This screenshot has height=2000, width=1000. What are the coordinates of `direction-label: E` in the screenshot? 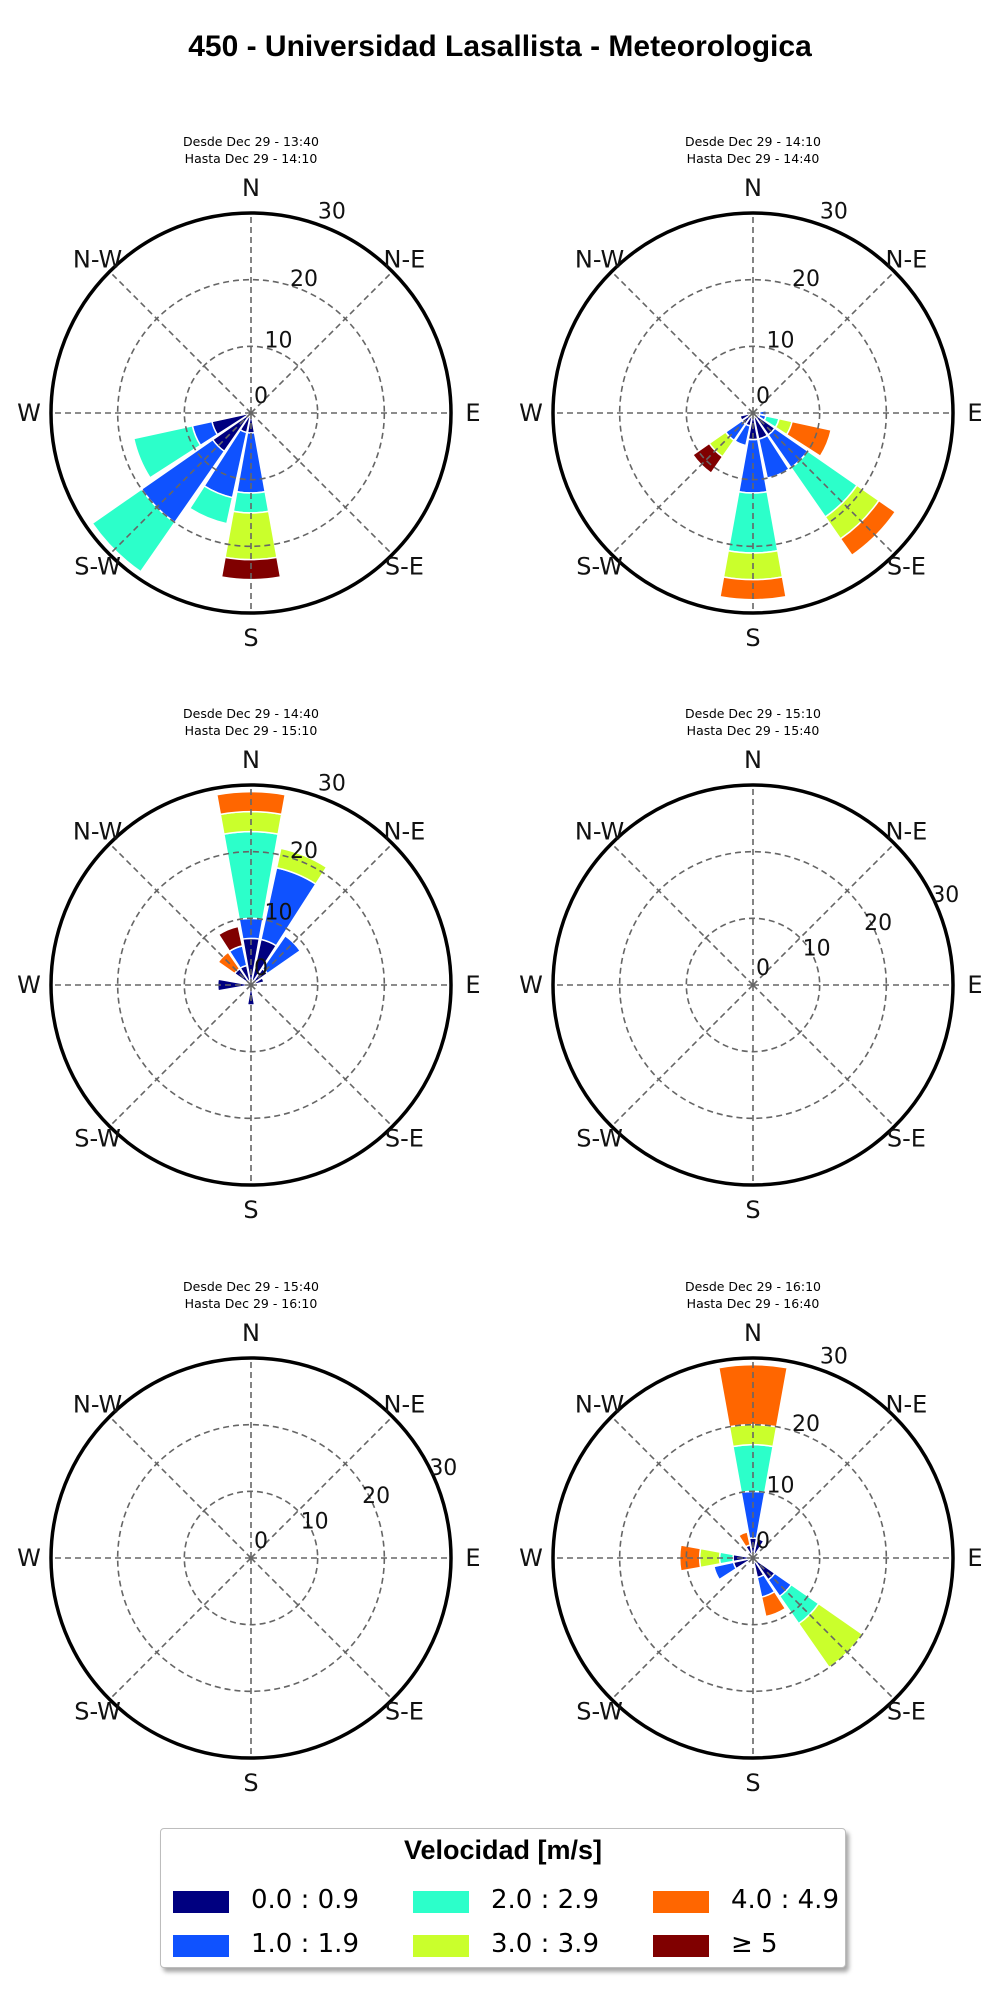 It's located at (472, 1558).